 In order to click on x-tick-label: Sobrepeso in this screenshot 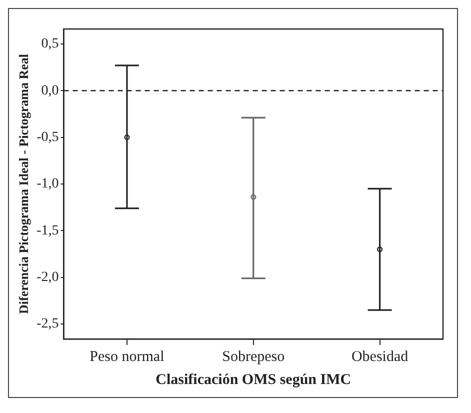, I will do `click(253, 356)`.